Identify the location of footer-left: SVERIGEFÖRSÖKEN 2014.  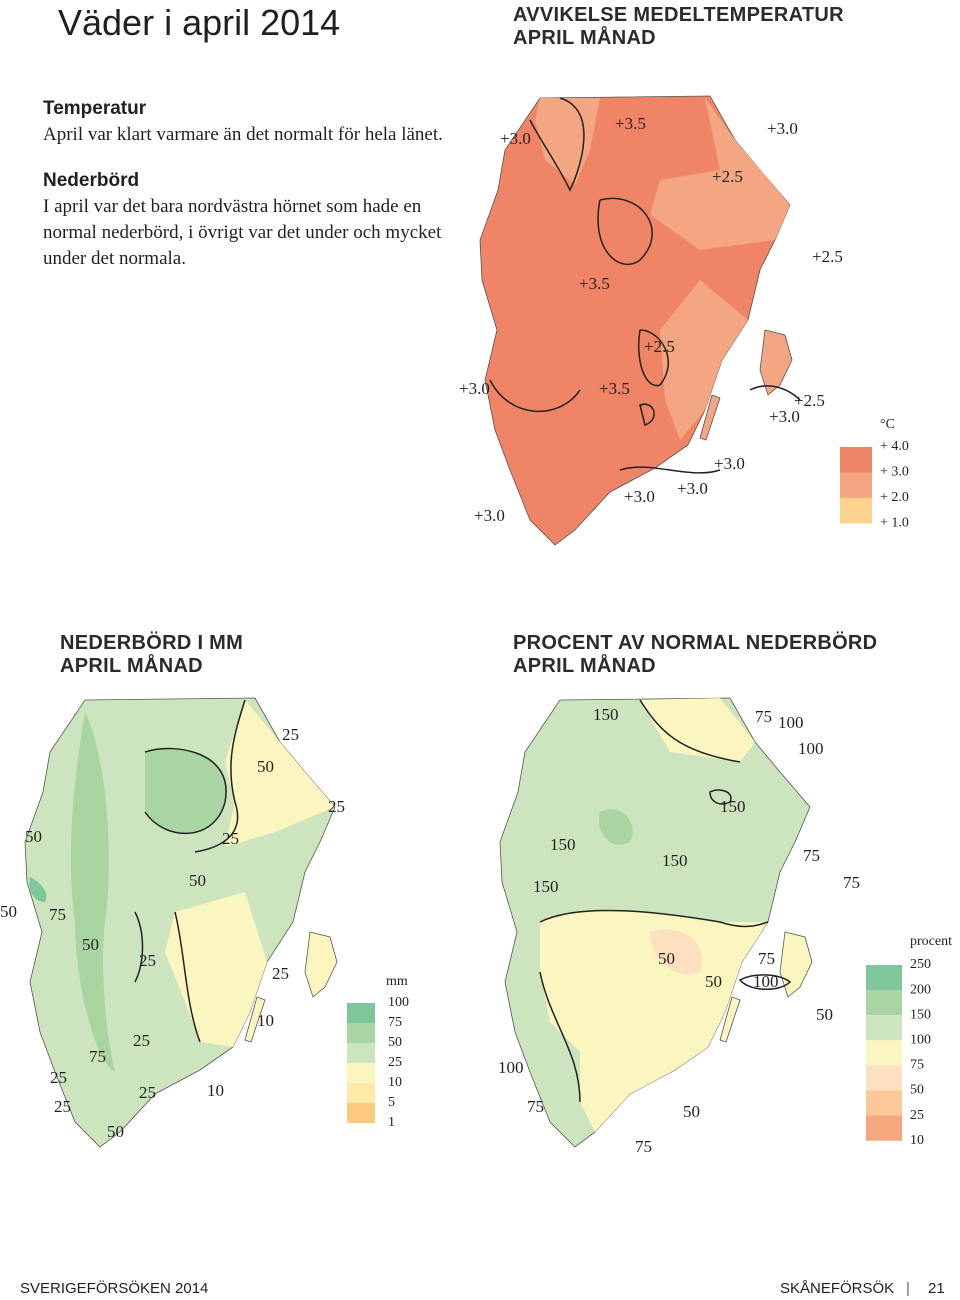
(114, 1288).